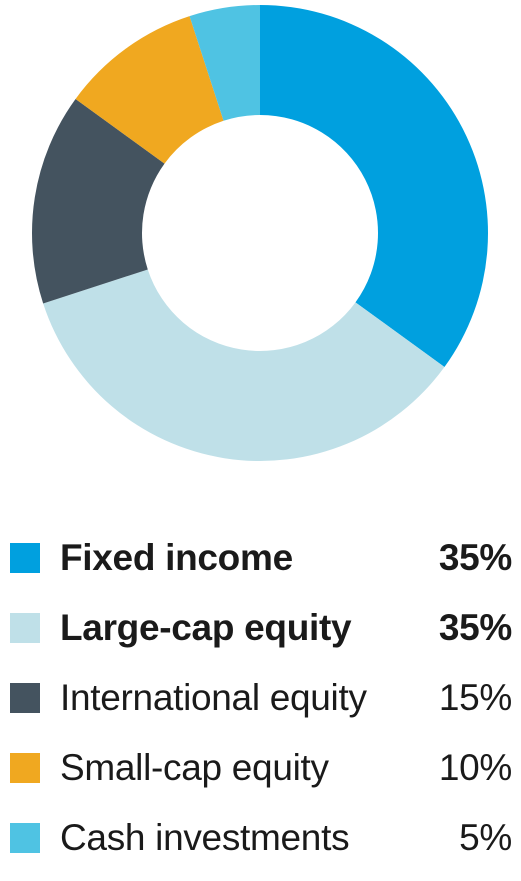 This screenshot has height=881, width=521. I want to click on legend-swatch-cash-investments, so click(25, 837).